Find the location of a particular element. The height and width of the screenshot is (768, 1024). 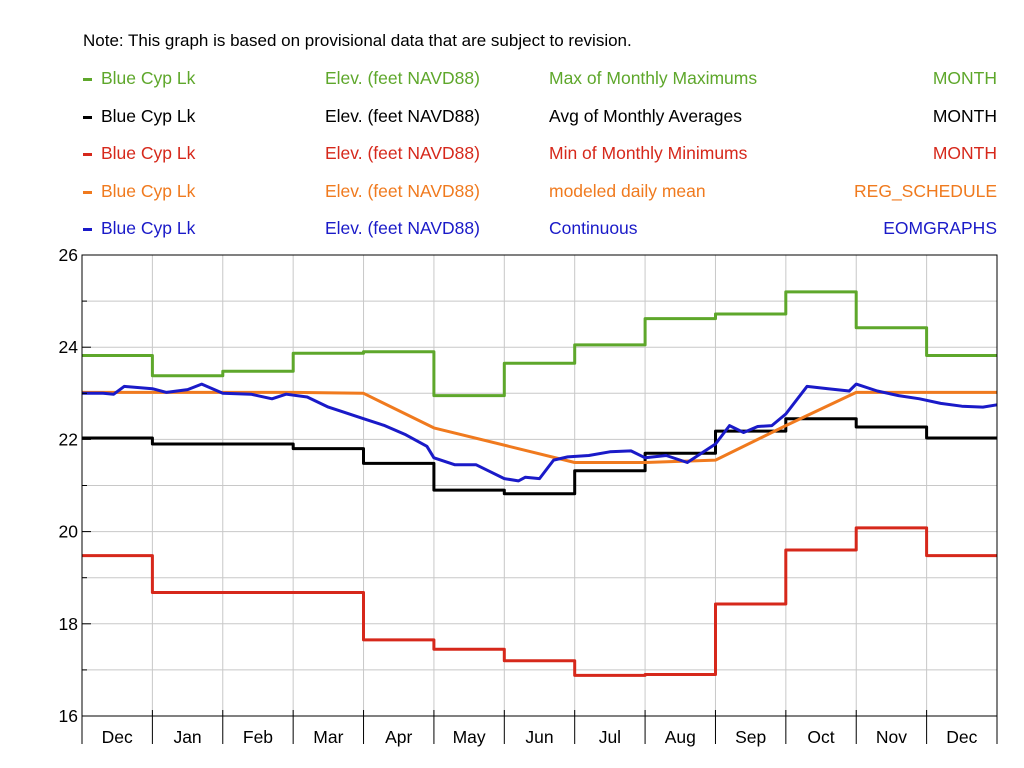

y-tick-label: 16 is located at coordinates (68, 716).